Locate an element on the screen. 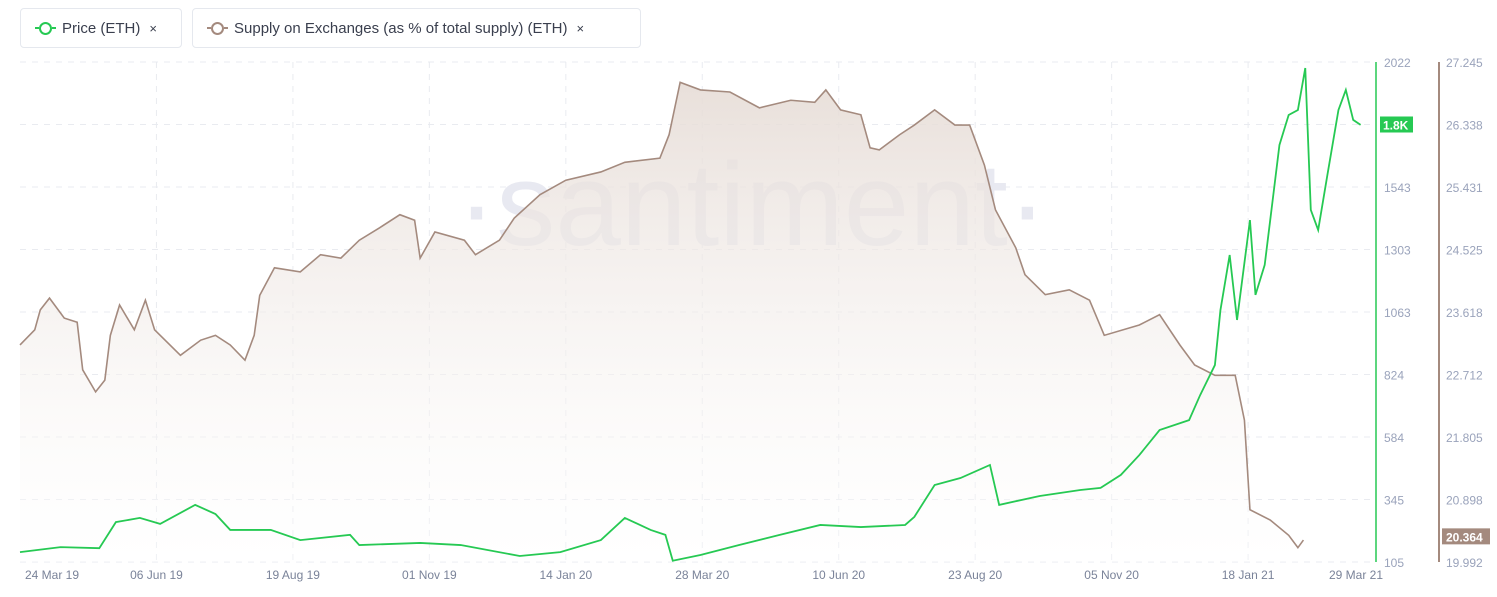  x-tick-label: 01 Nov 19 is located at coordinates (429, 575).